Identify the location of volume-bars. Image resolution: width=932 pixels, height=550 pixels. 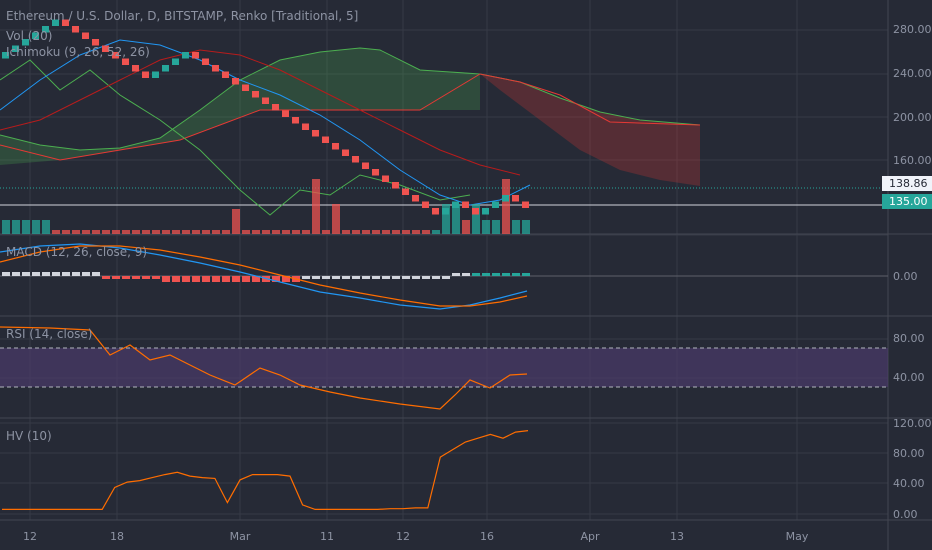
(266, 206).